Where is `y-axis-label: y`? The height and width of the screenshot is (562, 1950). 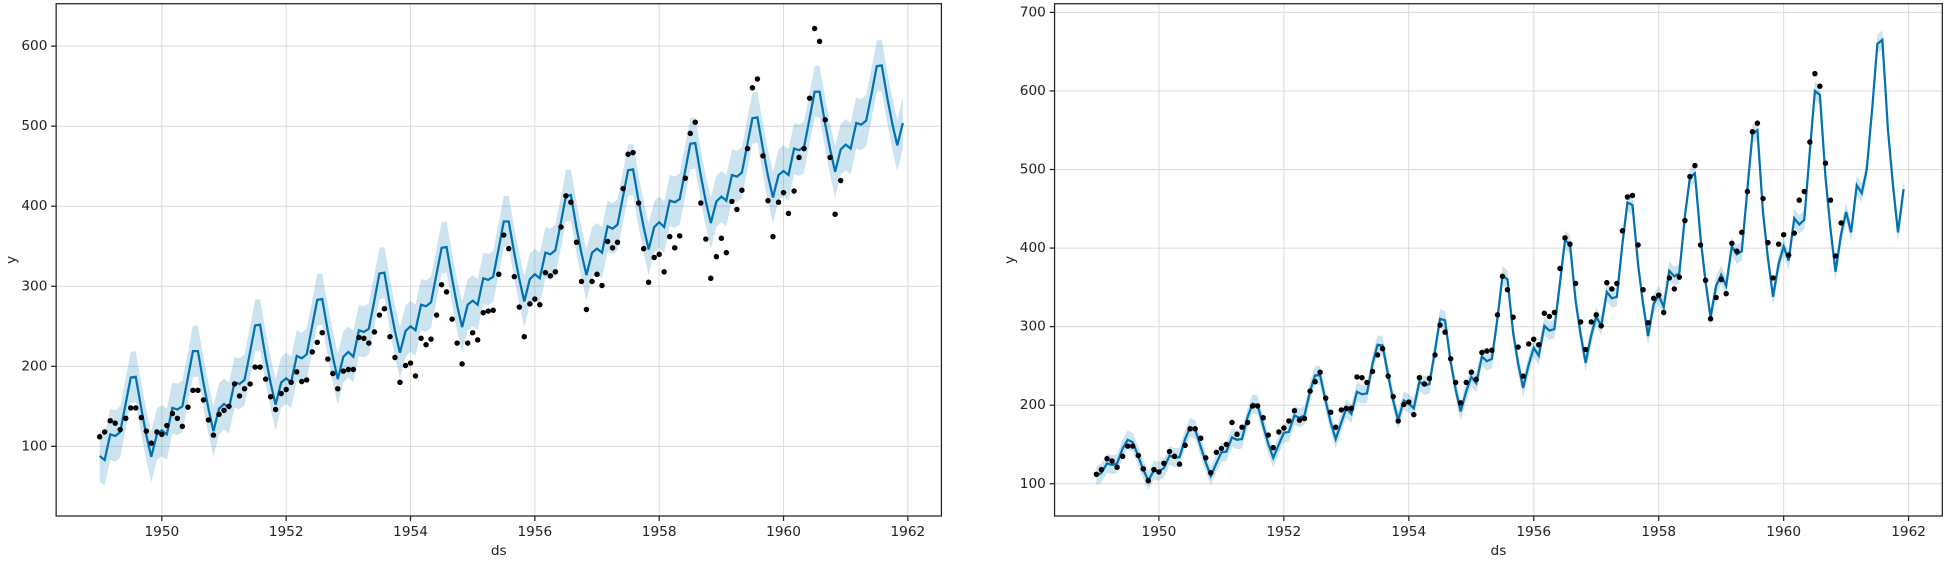
y-axis-label: y is located at coordinates (1010, 260).